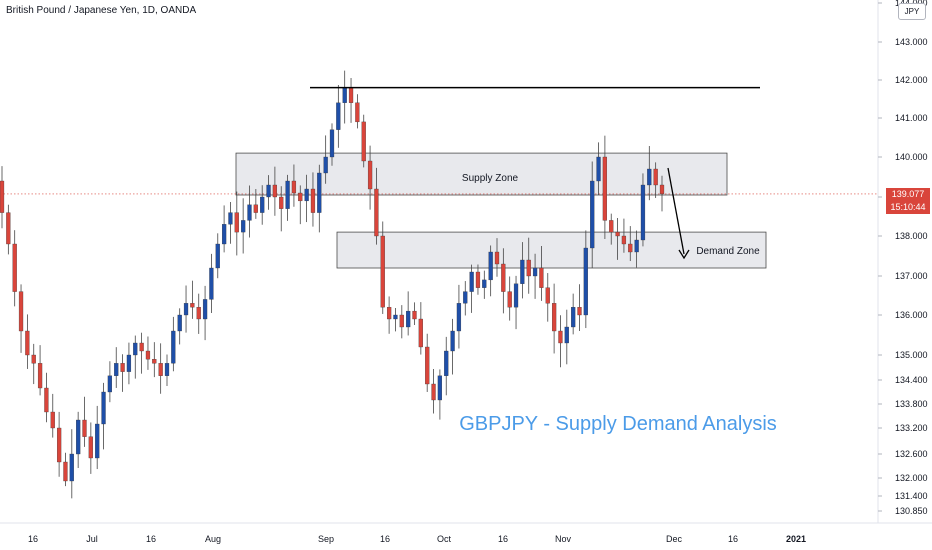 Image resolution: width=932 pixels, height=550 pixels. What do you see at coordinates (911, 496) in the screenshot?
I see `price-tick-label: 131.400` at bounding box center [911, 496].